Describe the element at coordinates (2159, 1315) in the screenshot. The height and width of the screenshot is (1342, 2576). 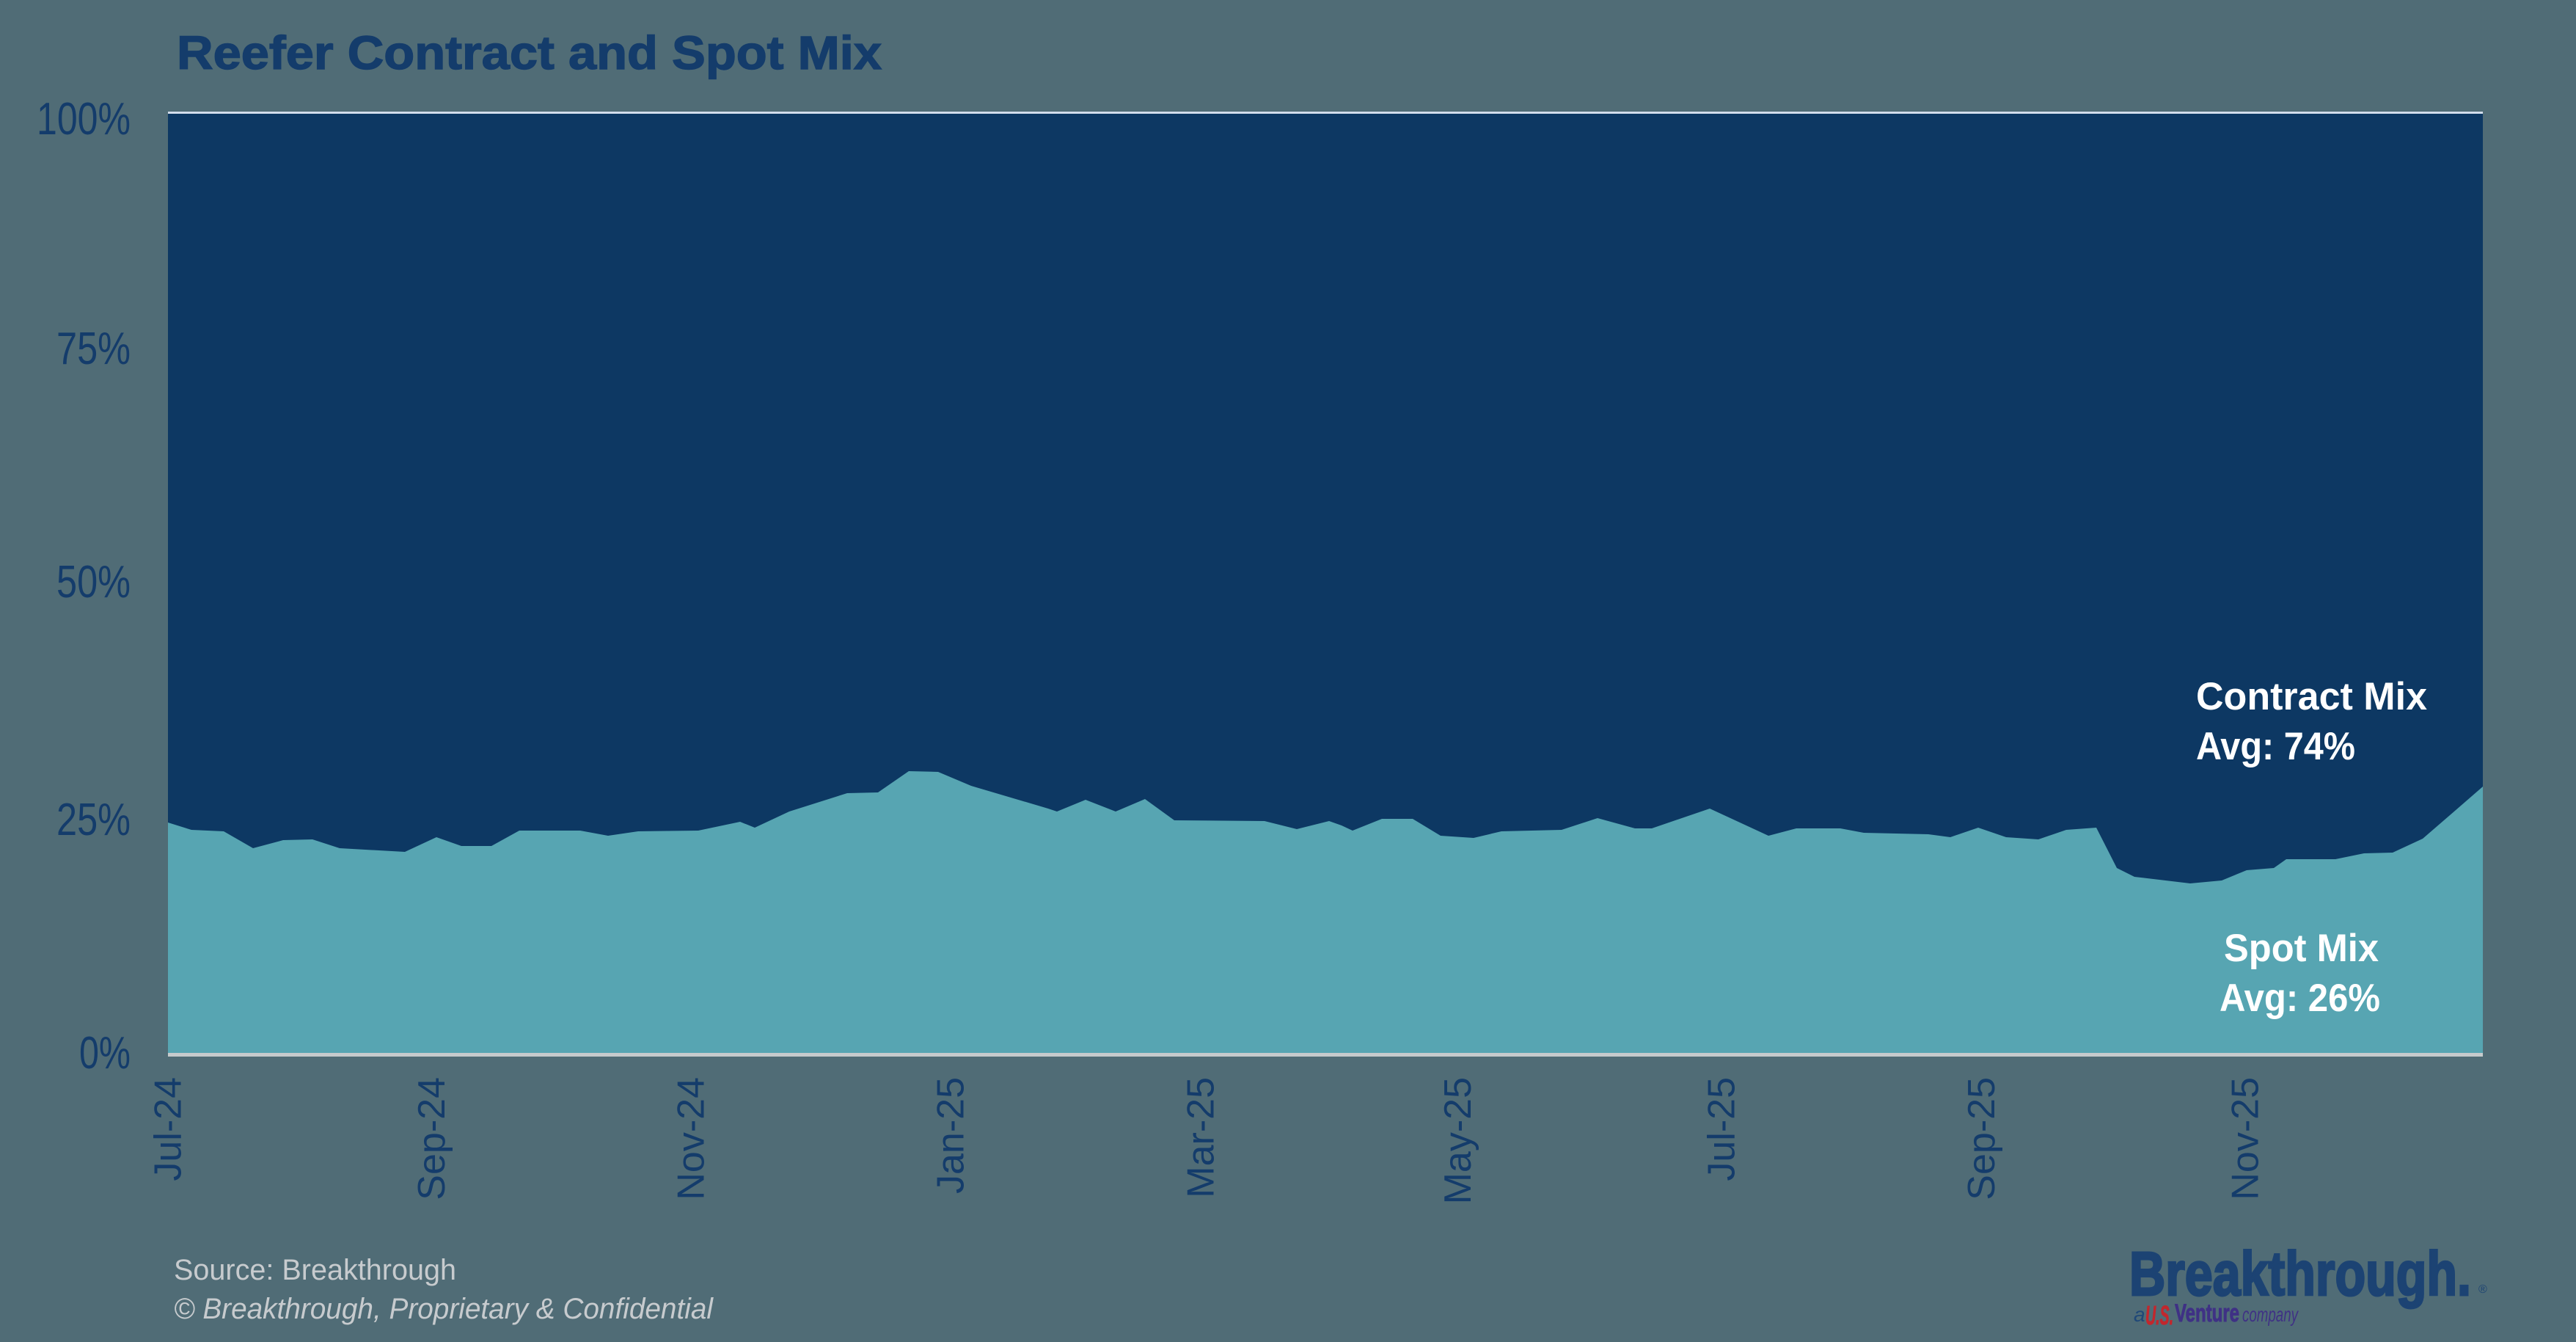
I see `svg-text: U.S.` at that location.